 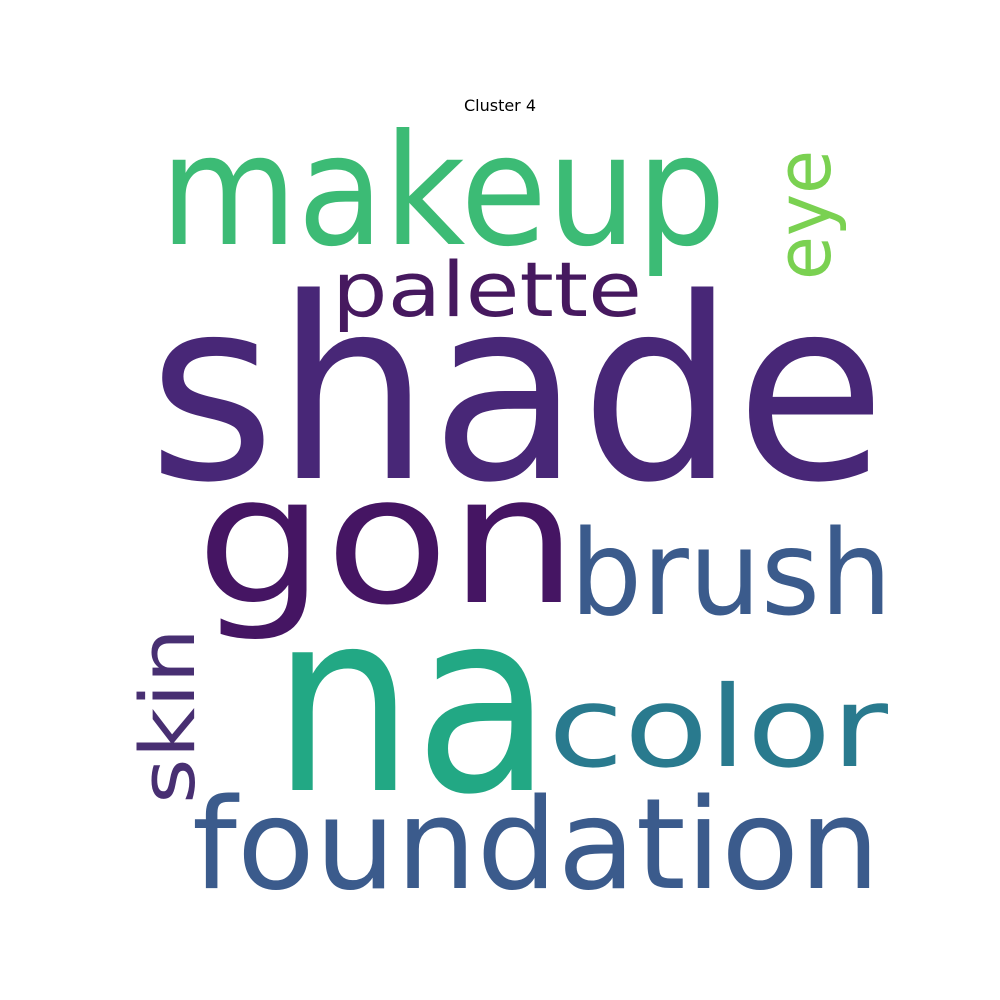 I want to click on word-foundation: foundation, so click(x=536, y=844).